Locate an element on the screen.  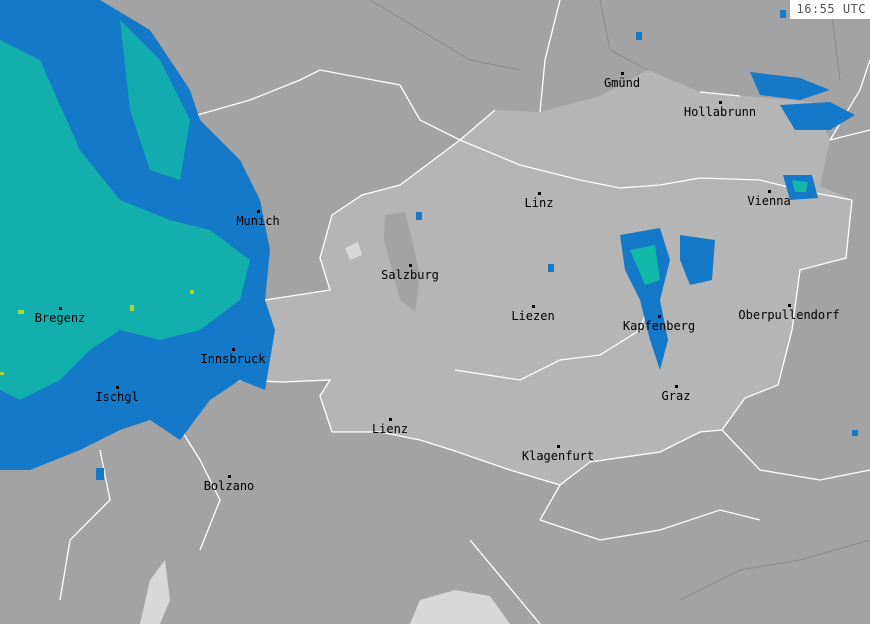
city-label: Bolzano is located at coordinates (229, 486).